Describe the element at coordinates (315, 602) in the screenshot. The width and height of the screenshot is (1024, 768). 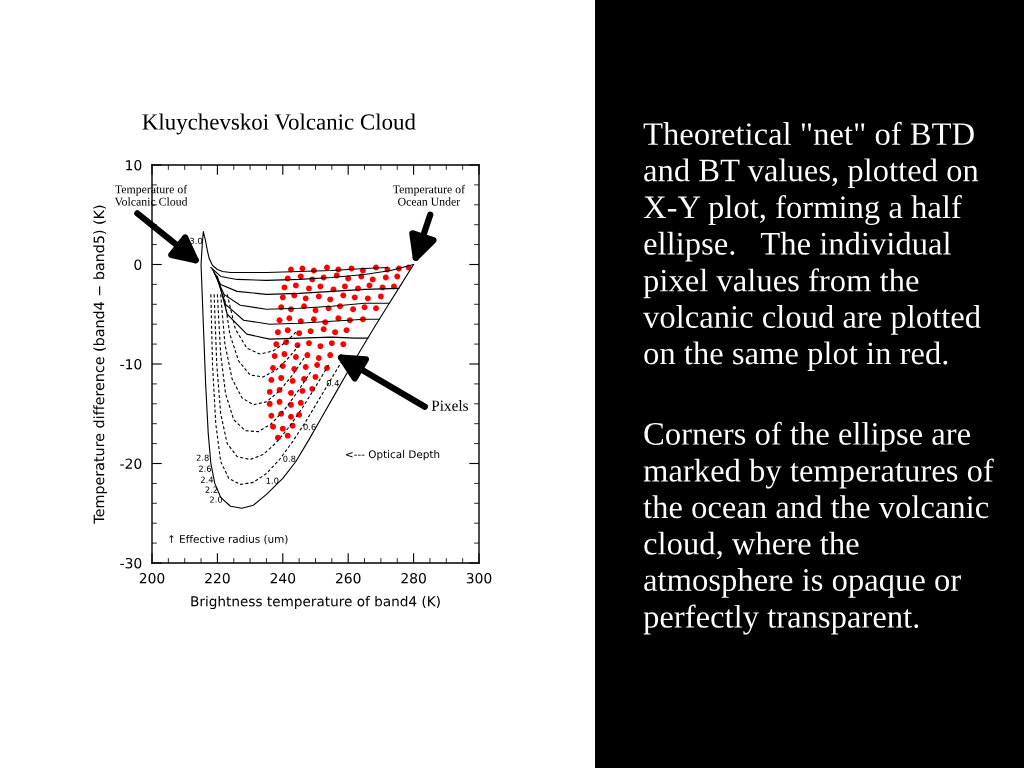
I see `x-axis-title: Brightness temperature of band4 (K)` at that location.